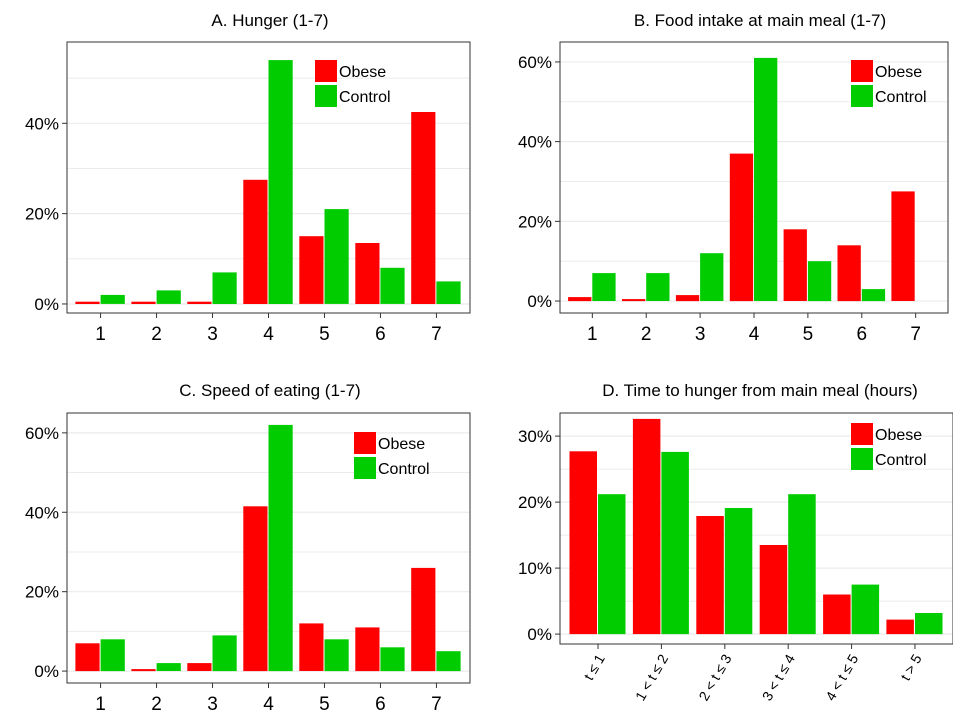 This screenshot has width=953, height=713. I want to click on chart-title: B. Food intake at main meal (1-7), so click(760, 20).